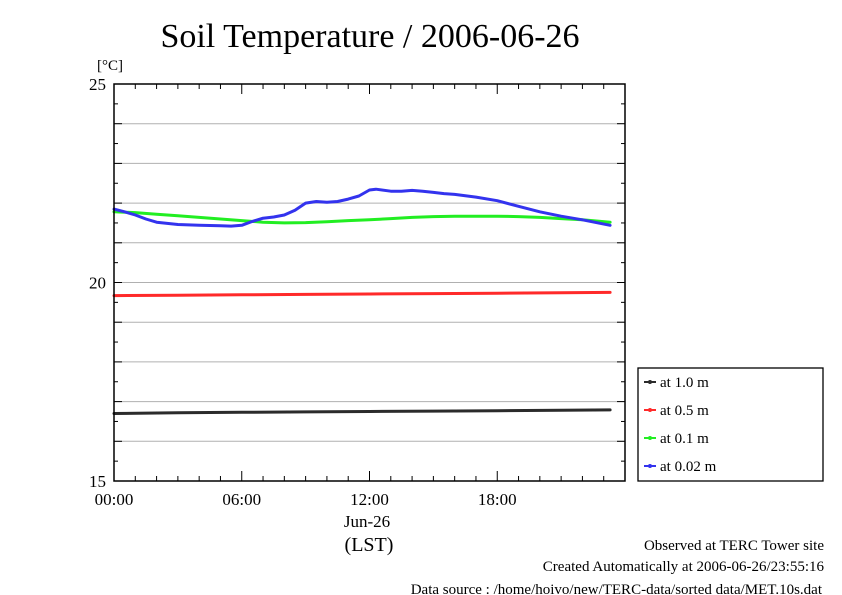  What do you see at coordinates (684, 439) in the screenshot?
I see `legend-label: at 0.1 m` at bounding box center [684, 439].